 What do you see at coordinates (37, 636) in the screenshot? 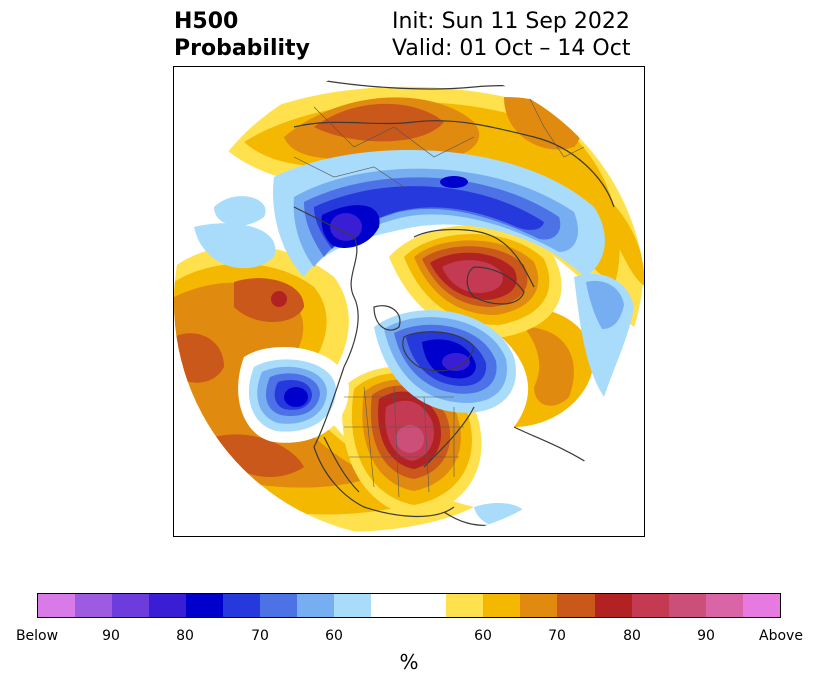
I see `colorbar-tick-label: Below` at bounding box center [37, 636].